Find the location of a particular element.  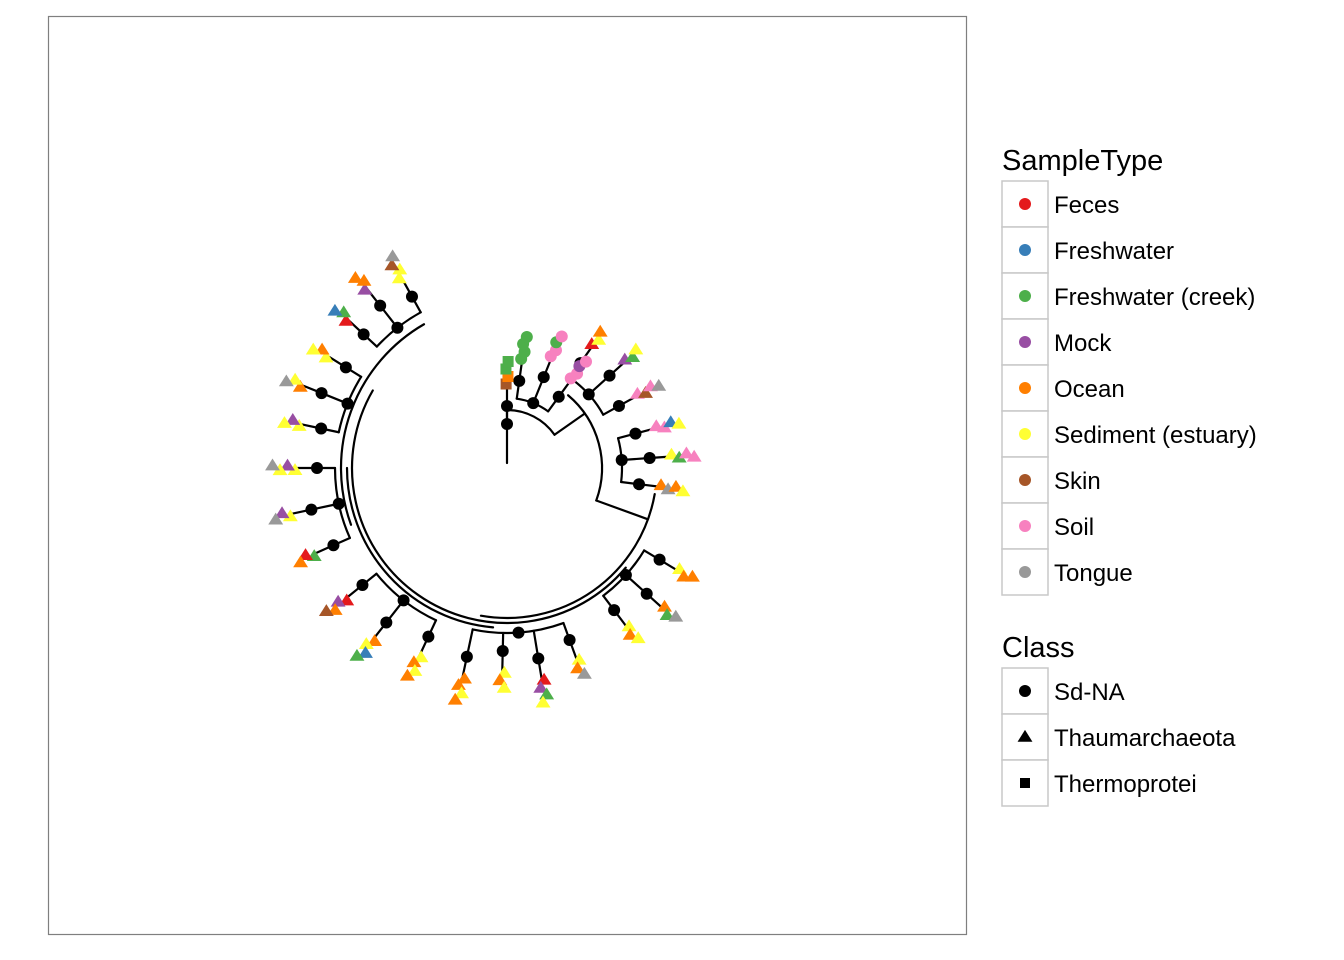

legend-sample-type-label: Freshwater (creek) is located at coordinates (1154, 297).